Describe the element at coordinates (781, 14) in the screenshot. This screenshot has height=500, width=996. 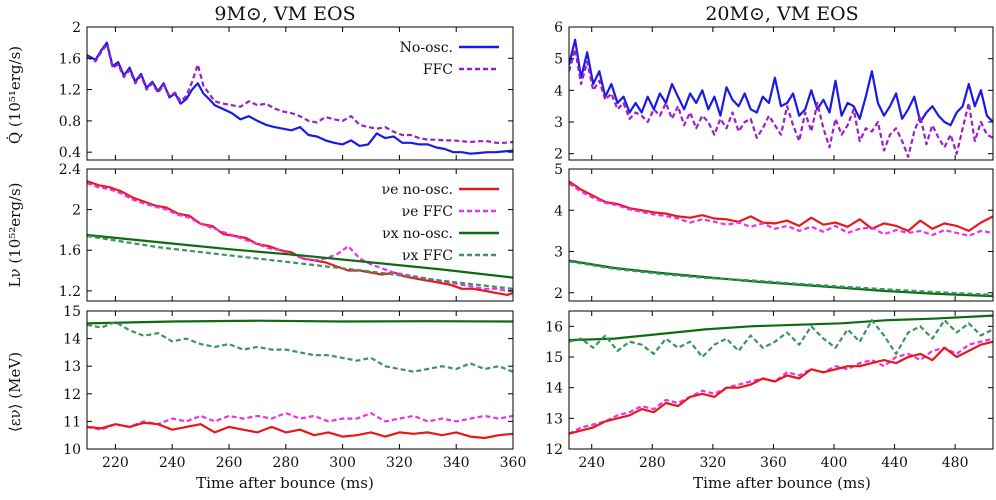
I see `column-title-right: 20M⊙, VM EOS` at that location.